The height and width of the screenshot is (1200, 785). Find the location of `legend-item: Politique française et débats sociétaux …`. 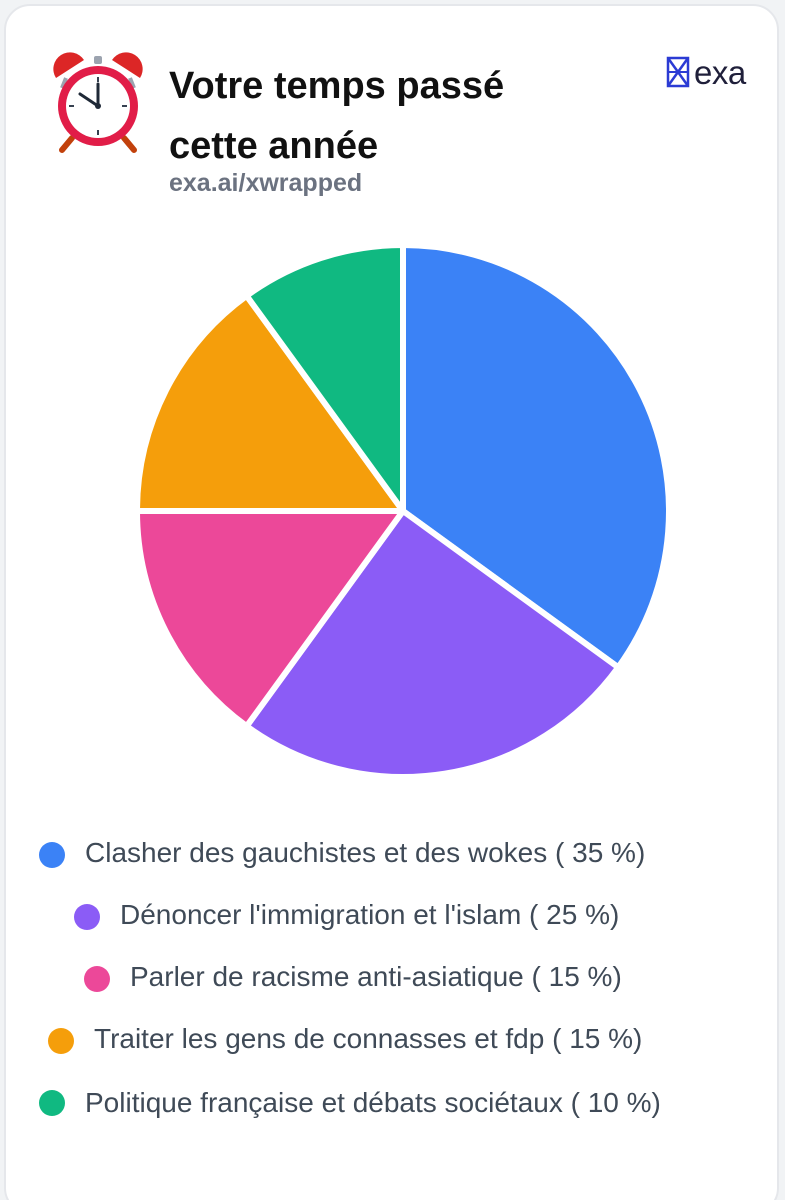

legend-item: Politique française et débats sociétaux … is located at coordinates (391, 1103).